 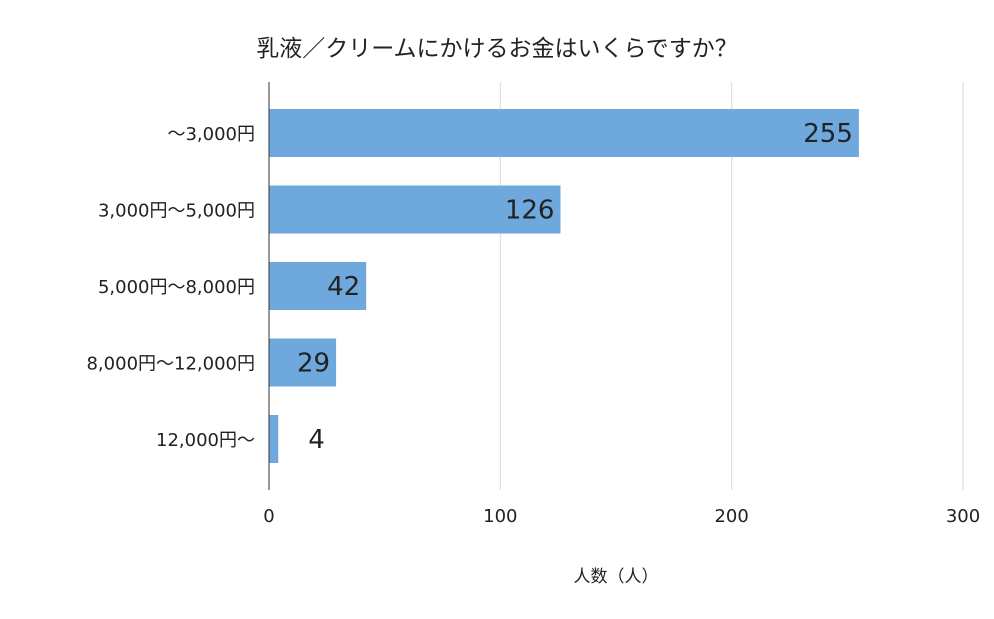 What do you see at coordinates (731, 516) in the screenshot?
I see `x-tick-label: 200` at bounding box center [731, 516].